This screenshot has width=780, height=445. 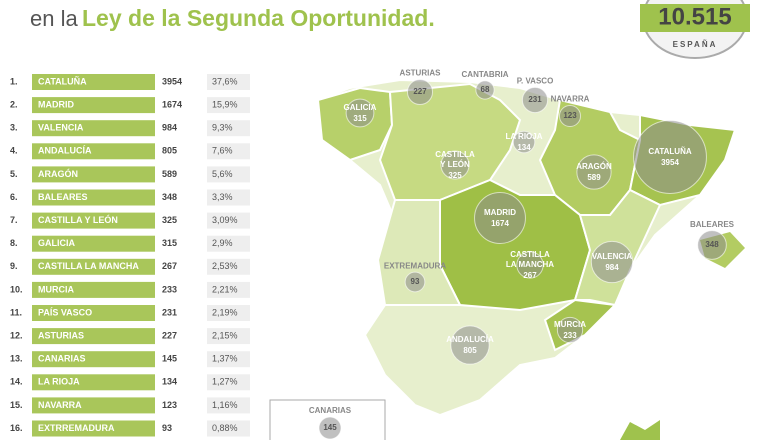 I want to click on region-name: ASTURIAS, so click(x=61, y=335).